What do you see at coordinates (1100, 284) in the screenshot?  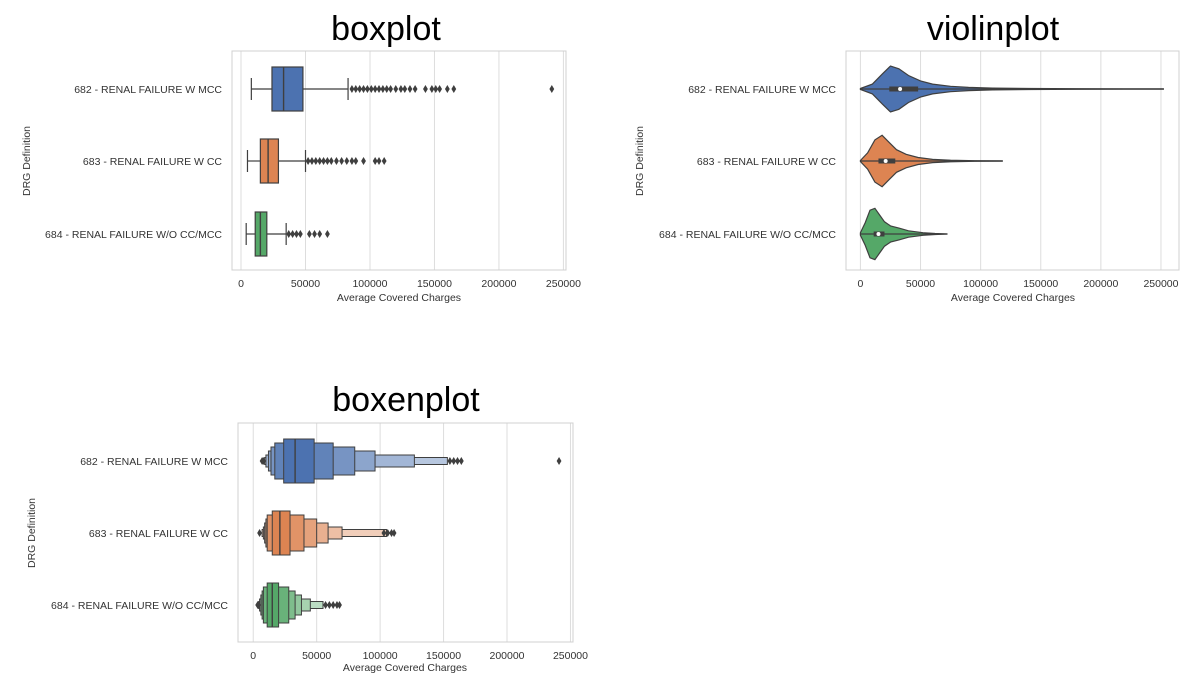 I see `violinplot-x-tick-label: 200000` at bounding box center [1100, 284].